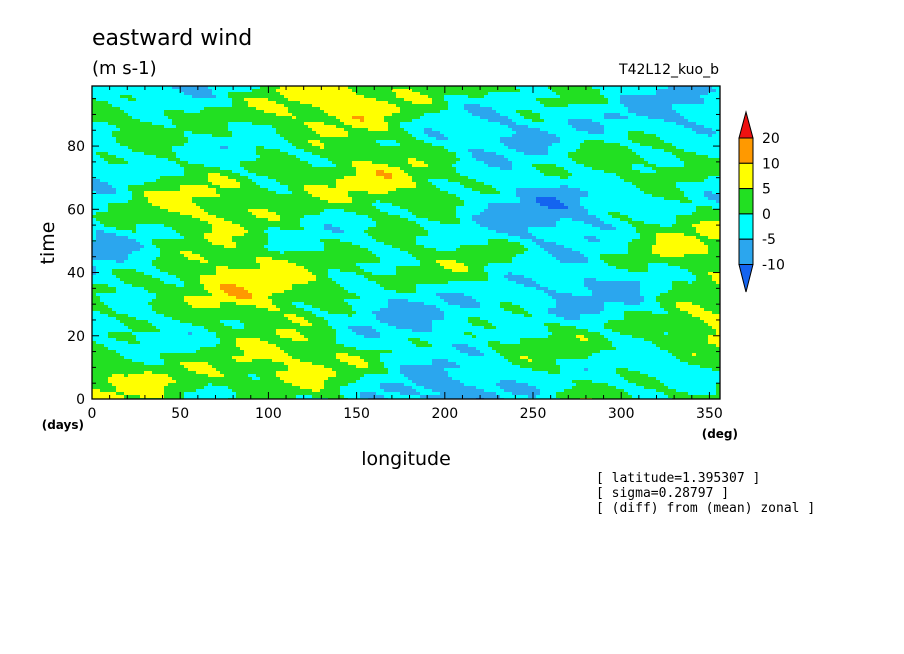 This screenshot has width=904, height=654. Describe the element at coordinates (406, 459) in the screenshot. I see `x-axis-label: longitude` at that location.